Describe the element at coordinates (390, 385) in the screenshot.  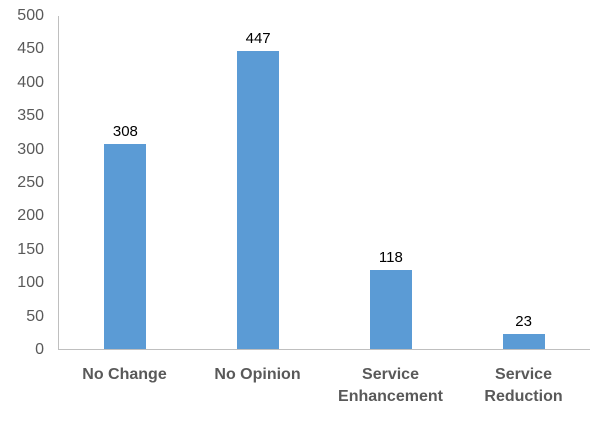
I see `x-category-label: Service Enhancement` at that location.